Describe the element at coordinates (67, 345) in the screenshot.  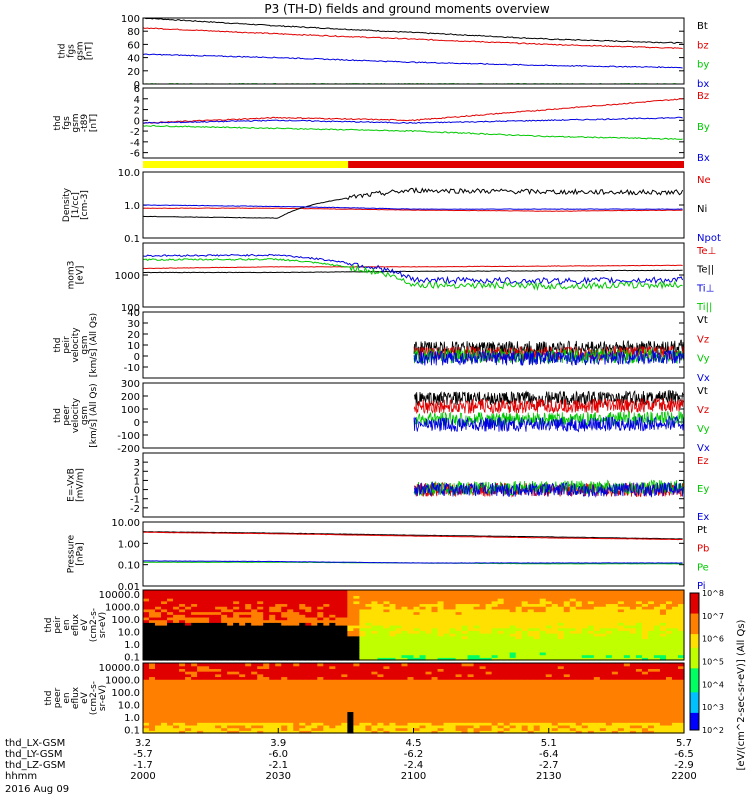
I see `y-axis-label: peir` at that location.